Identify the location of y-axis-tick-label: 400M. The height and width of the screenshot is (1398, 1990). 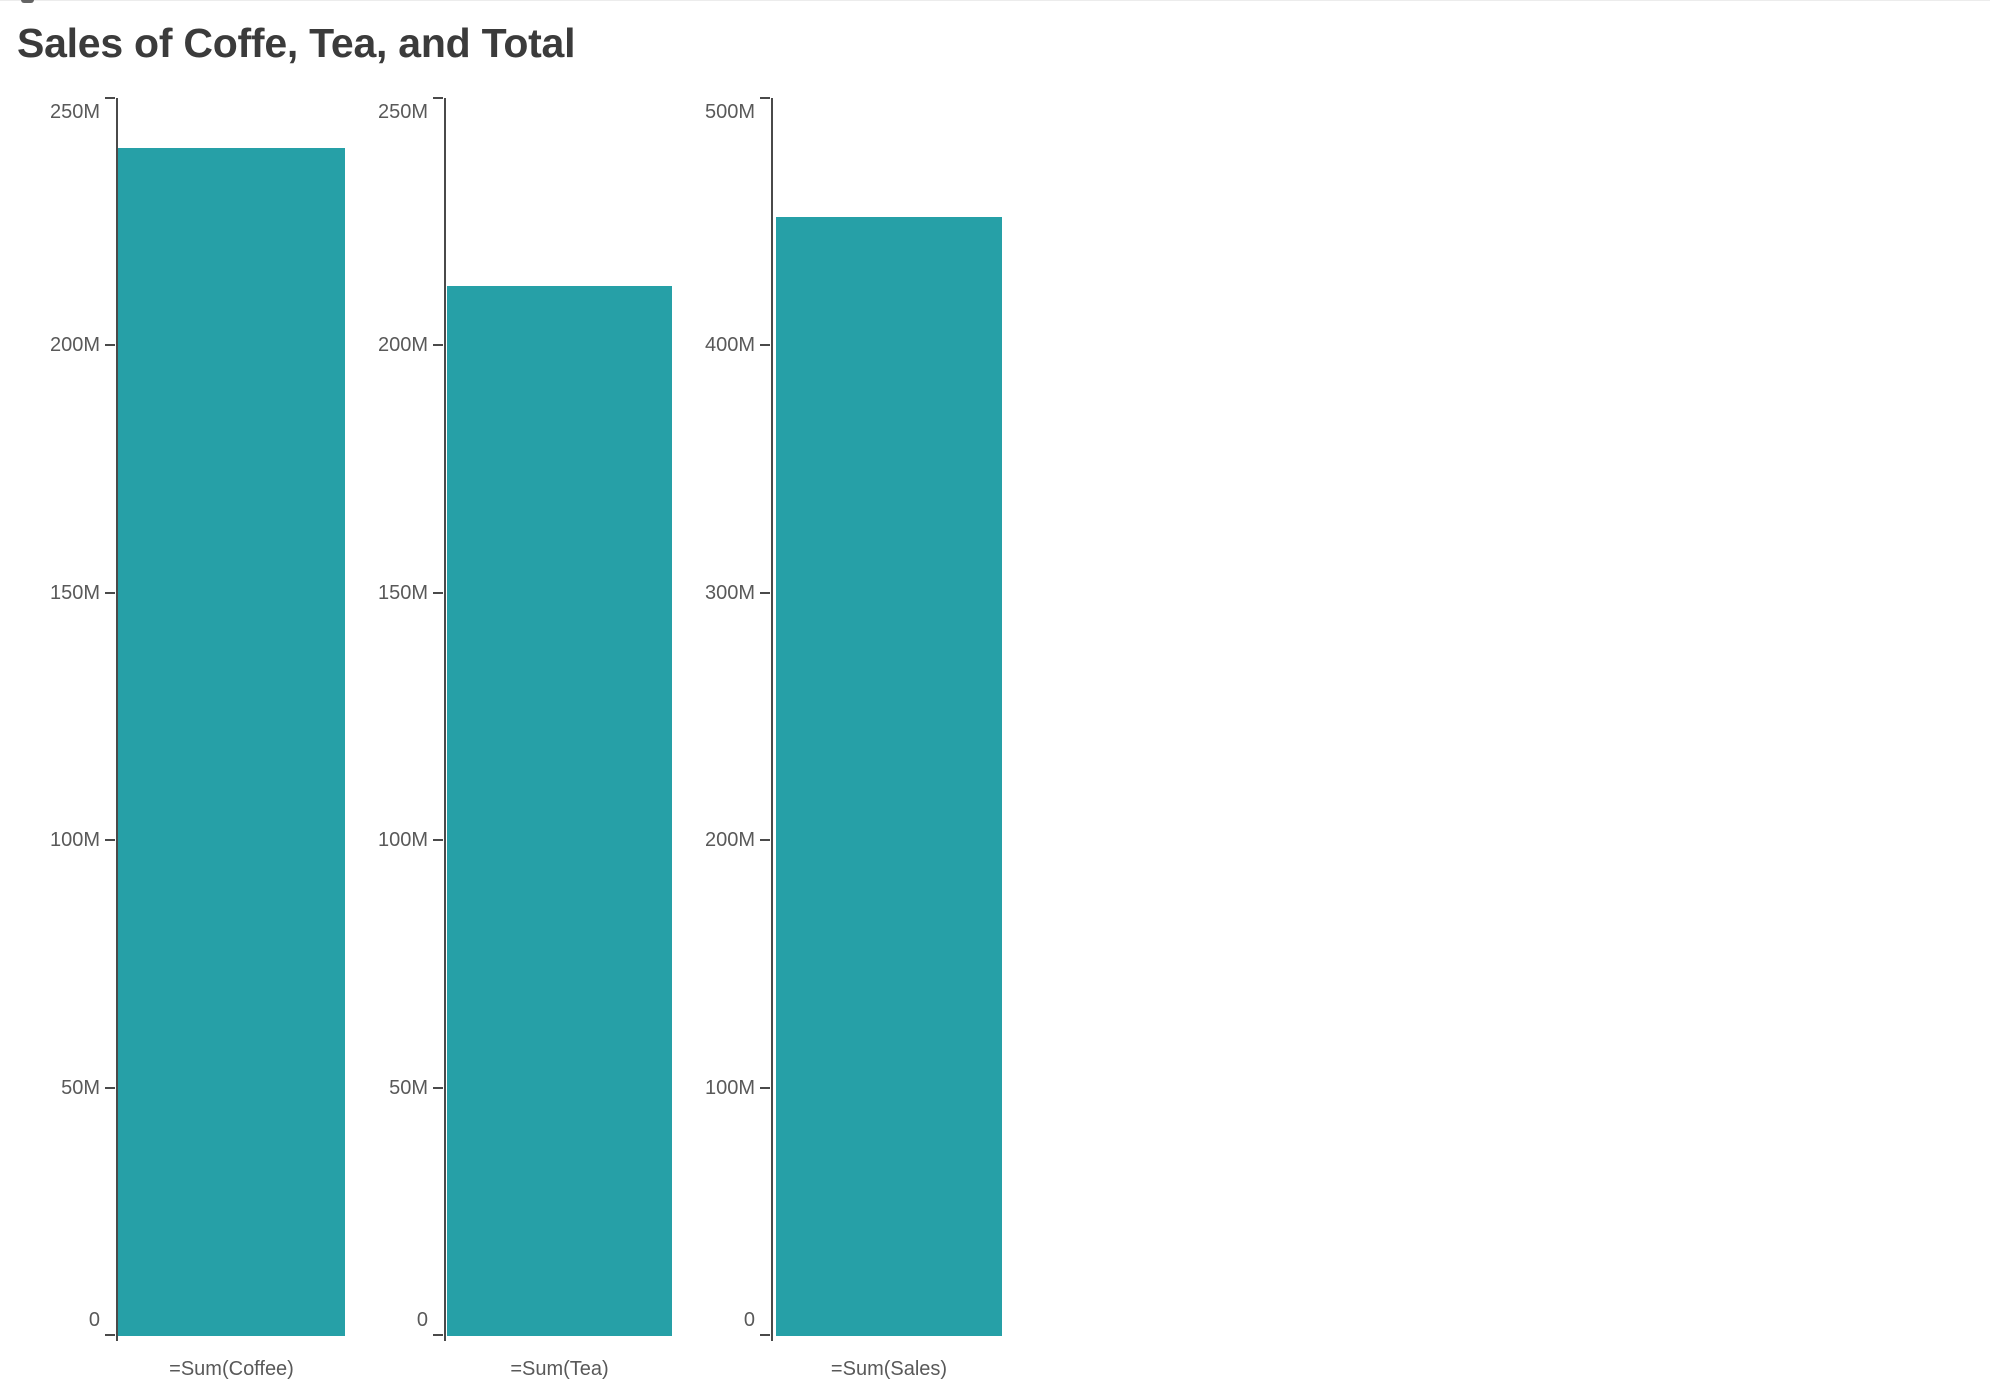
(729, 345).